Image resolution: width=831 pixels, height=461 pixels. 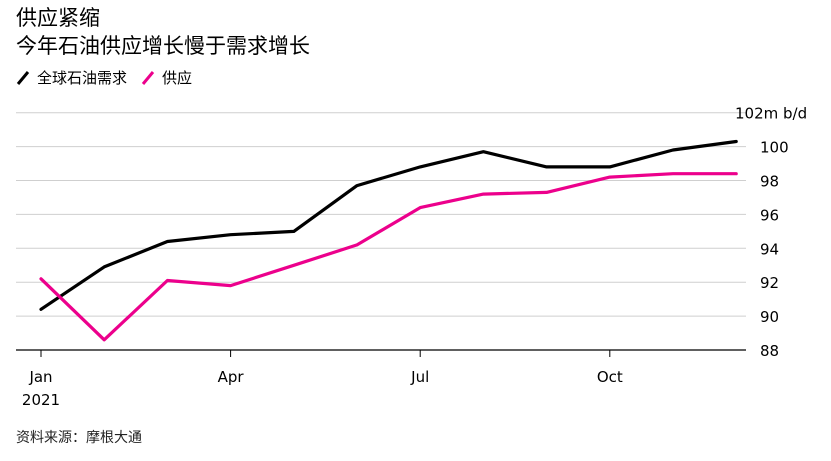 What do you see at coordinates (231, 377) in the screenshot?
I see `x-tick-label: Apr` at bounding box center [231, 377].